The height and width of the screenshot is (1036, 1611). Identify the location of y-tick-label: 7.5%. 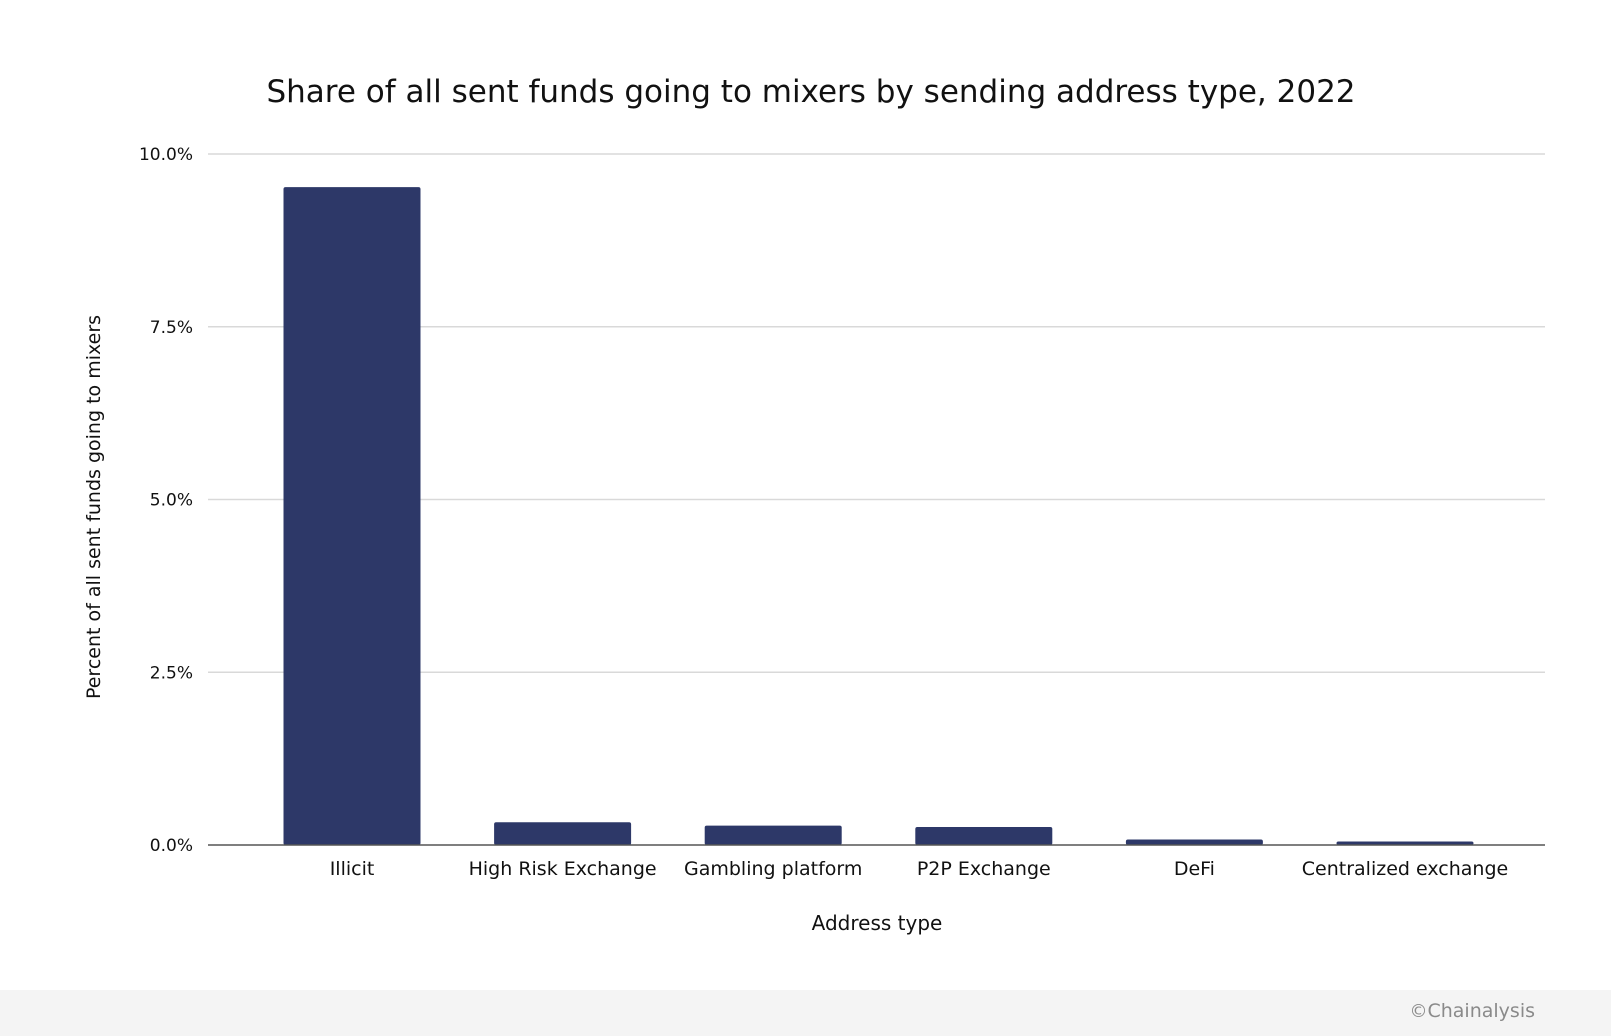
(171, 328).